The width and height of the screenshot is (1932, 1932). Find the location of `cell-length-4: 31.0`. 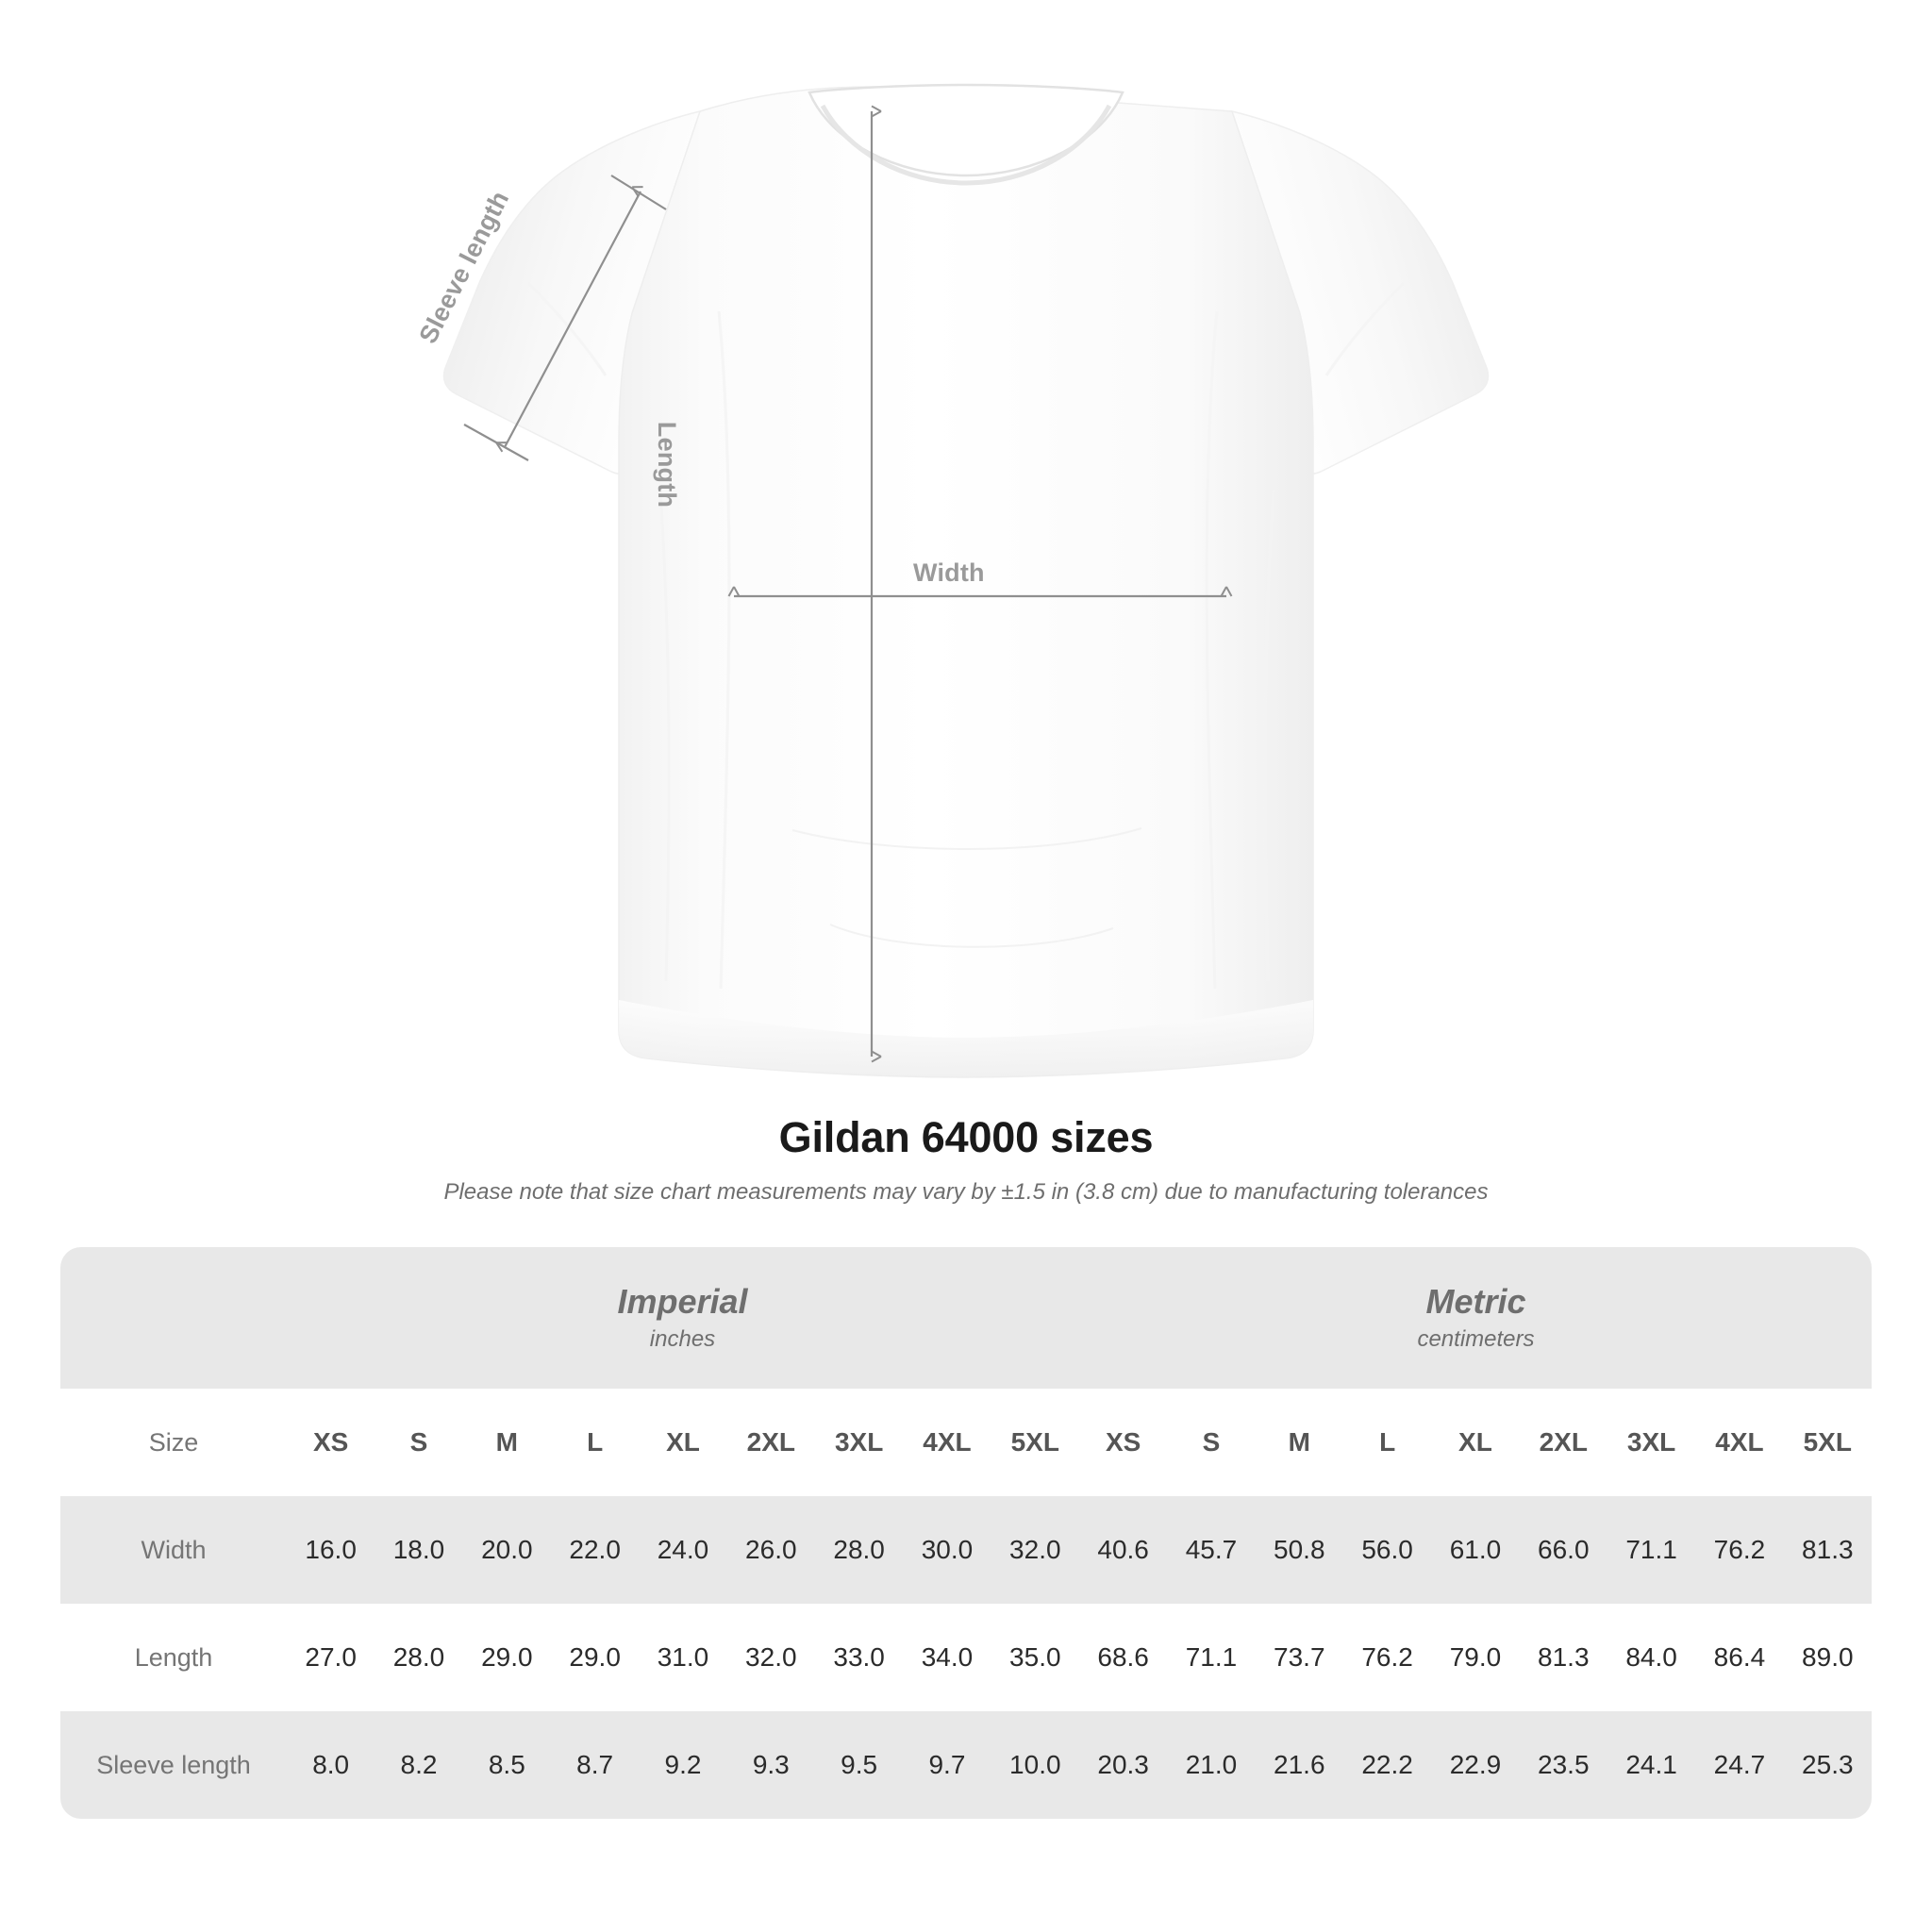

cell-length-4: 31.0 is located at coordinates (683, 1657).